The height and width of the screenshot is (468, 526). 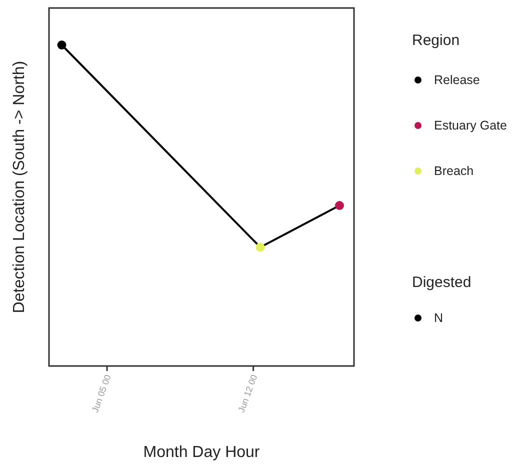 What do you see at coordinates (101, 393) in the screenshot?
I see `x-tick-label: Jun 05 00` at bounding box center [101, 393].